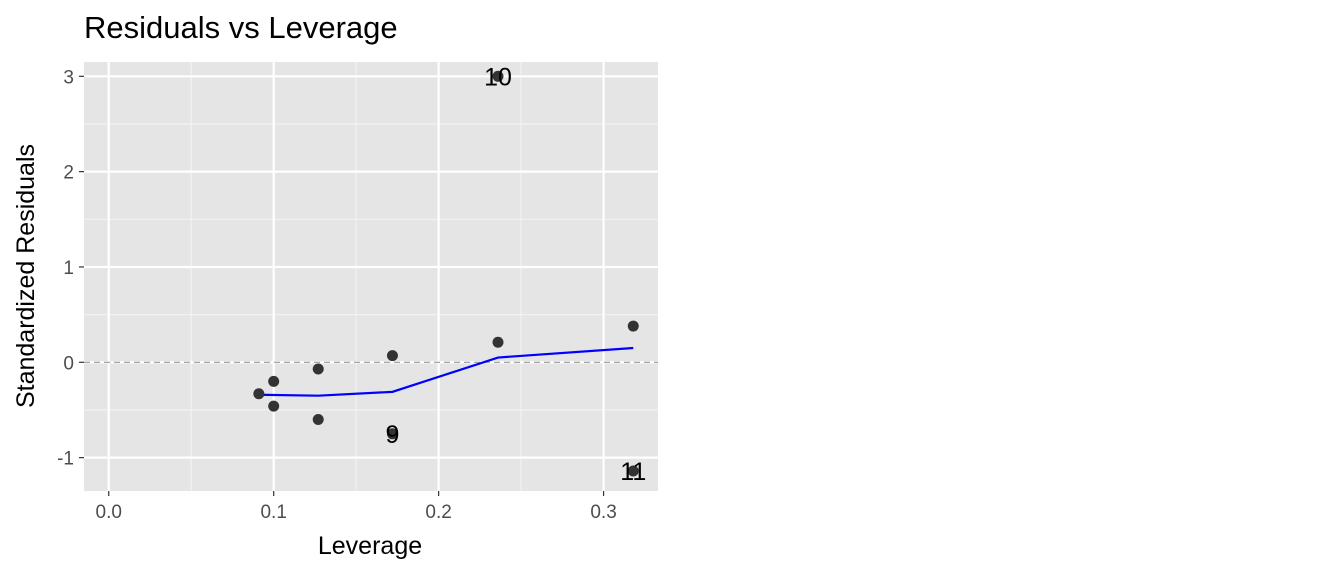  Describe the element at coordinates (438, 512) in the screenshot. I see `x-tick-label: 0.2` at that location.